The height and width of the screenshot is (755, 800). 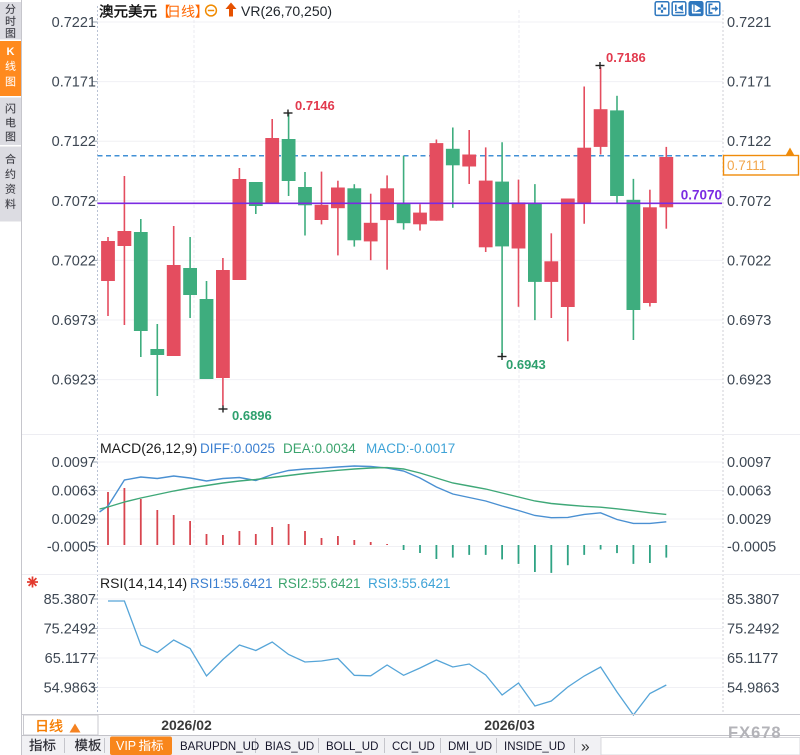 What do you see at coordinates (409, 583) in the screenshot?
I see `svg-text: RSI3:55.6421` at bounding box center [409, 583].